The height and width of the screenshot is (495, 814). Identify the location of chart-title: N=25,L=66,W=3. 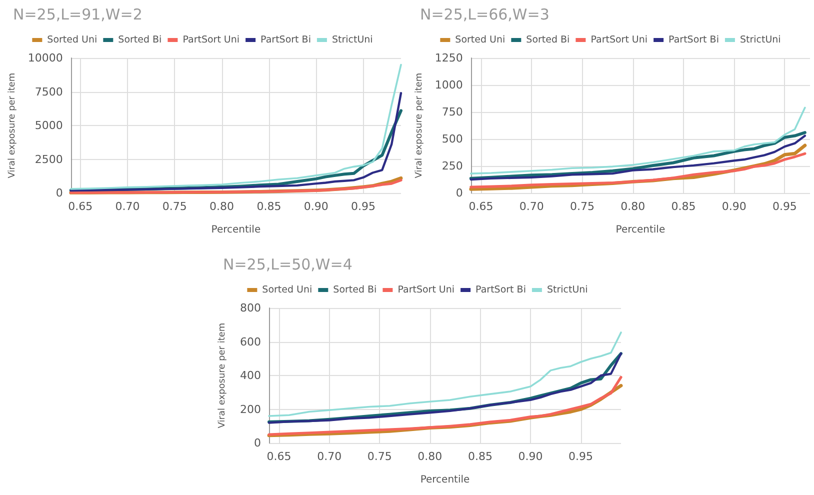
(485, 15).